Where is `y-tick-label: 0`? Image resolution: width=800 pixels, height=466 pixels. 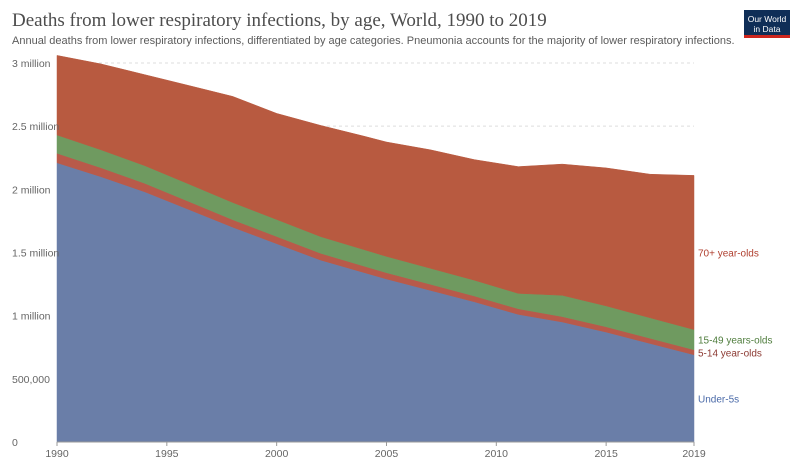 y-tick-label: 0 is located at coordinates (15, 443).